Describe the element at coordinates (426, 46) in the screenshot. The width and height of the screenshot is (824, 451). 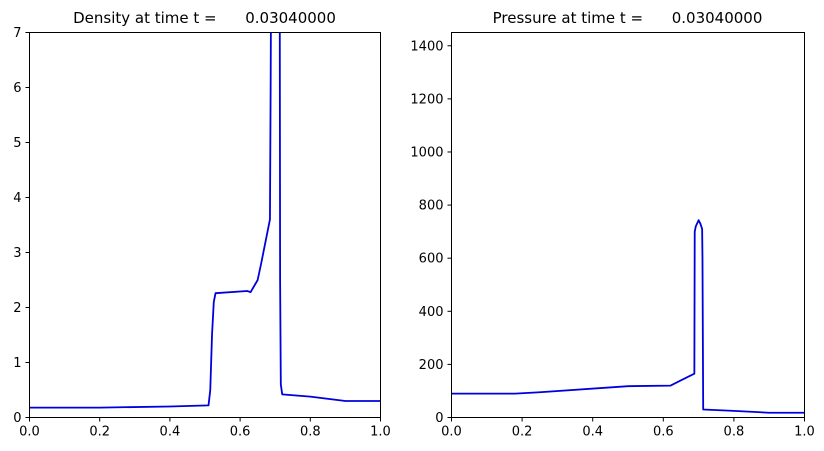
I see `pressure-y-tick-label: 1400` at that location.